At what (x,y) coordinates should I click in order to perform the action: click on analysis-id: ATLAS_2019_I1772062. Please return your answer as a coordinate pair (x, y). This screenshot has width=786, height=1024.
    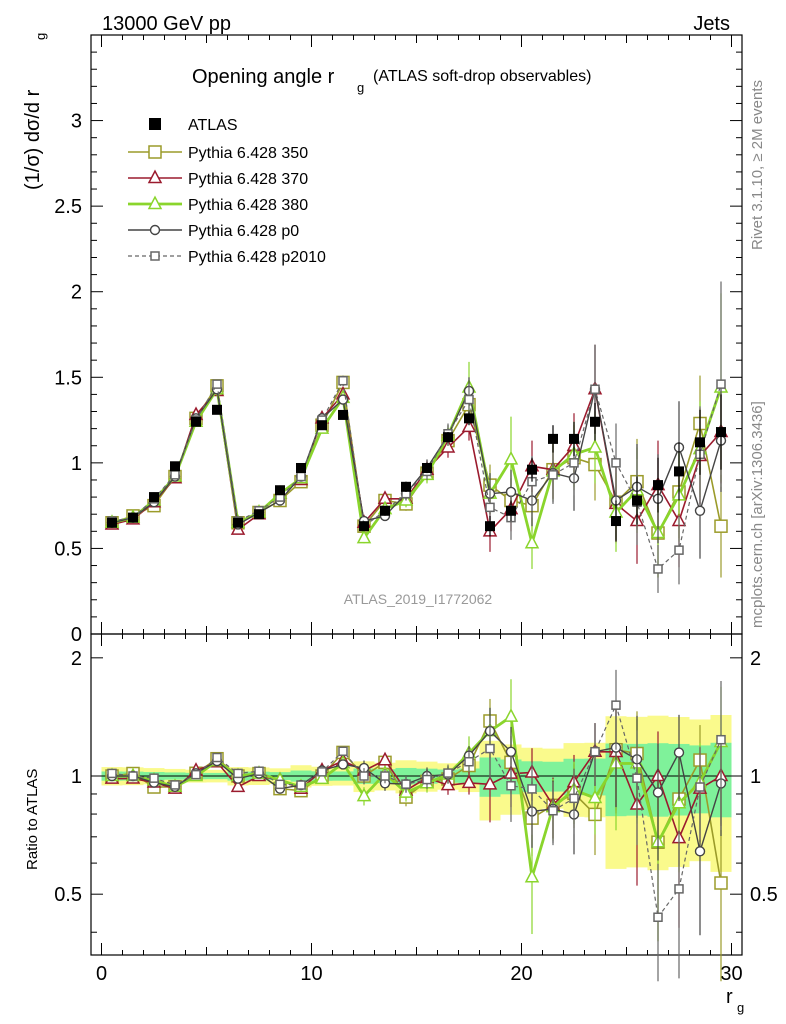
    Looking at the image, I should click on (418, 599).